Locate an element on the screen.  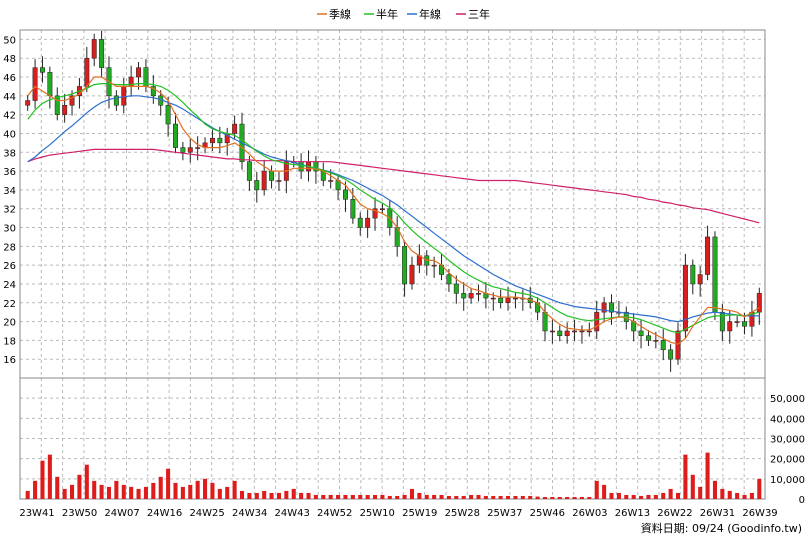
legend-label-3year: 三年 is located at coordinates (479, 14).